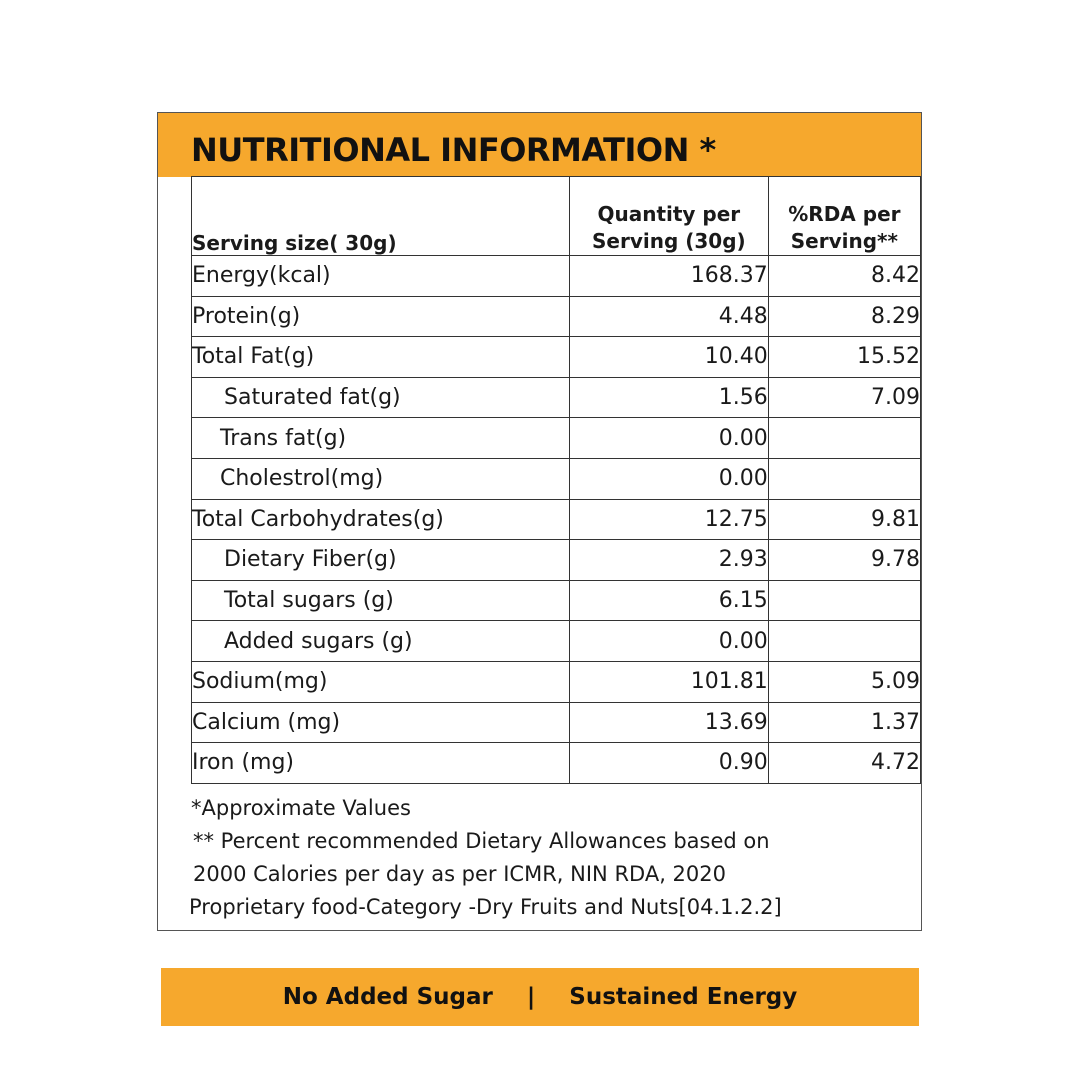  Describe the element at coordinates (668, 316) in the screenshot. I see `quantity-value: 4.48` at that location.